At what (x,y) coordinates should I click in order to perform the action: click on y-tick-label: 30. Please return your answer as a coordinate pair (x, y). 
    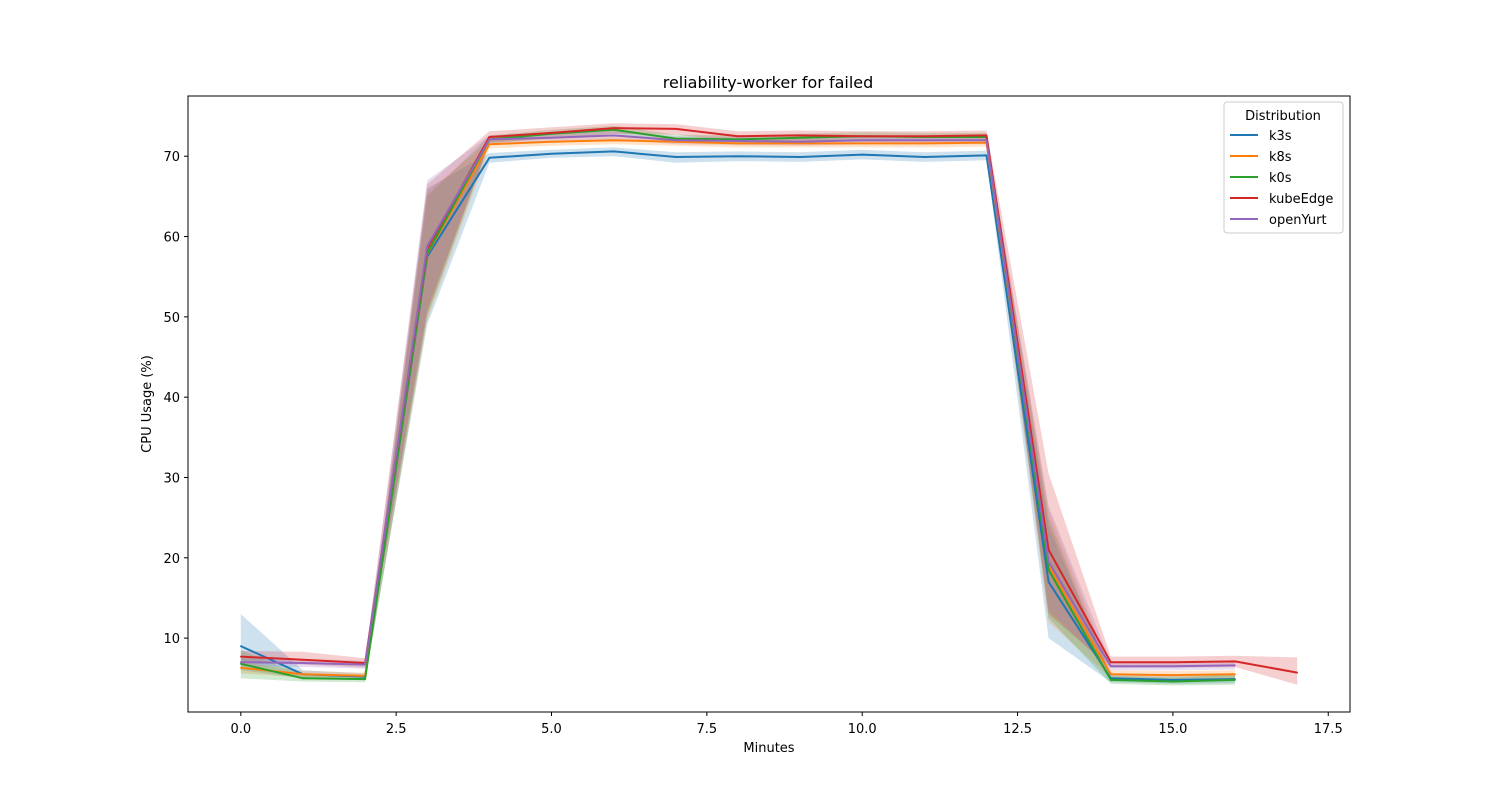
    Looking at the image, I should click on (171, 478).